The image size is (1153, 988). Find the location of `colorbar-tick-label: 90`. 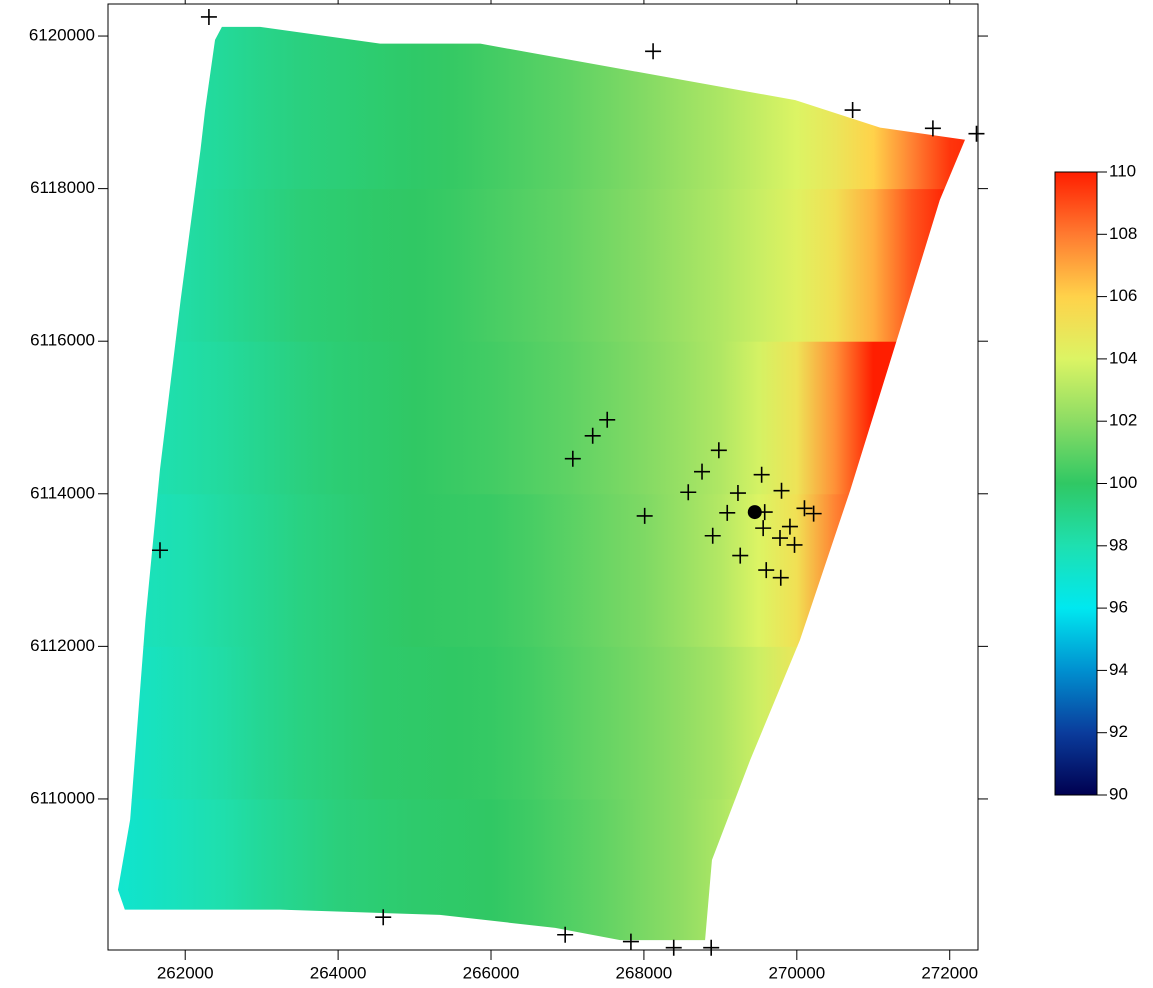

colorbar-tick-label: 90 is located at coordinates (1118, 793).